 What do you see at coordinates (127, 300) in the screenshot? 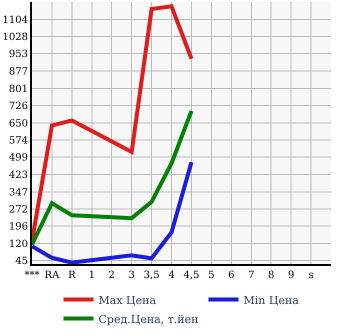
I see `legend-label: Max Цена` at bounding box center [127, 300].